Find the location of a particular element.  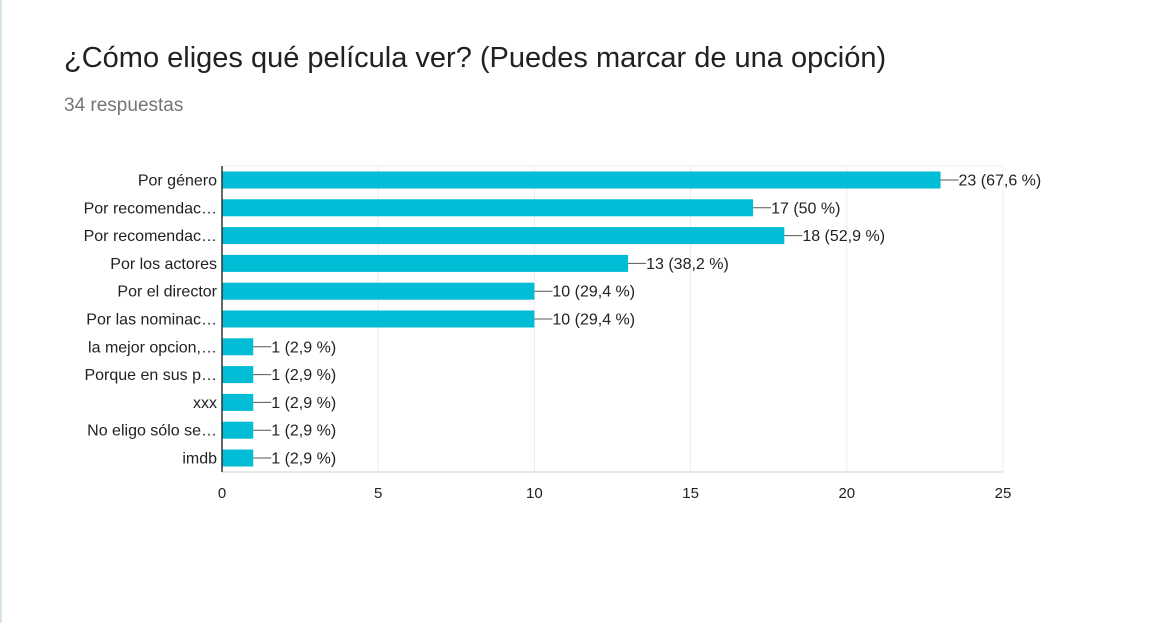

category-label: Por género is located at coordinates (177, 181).